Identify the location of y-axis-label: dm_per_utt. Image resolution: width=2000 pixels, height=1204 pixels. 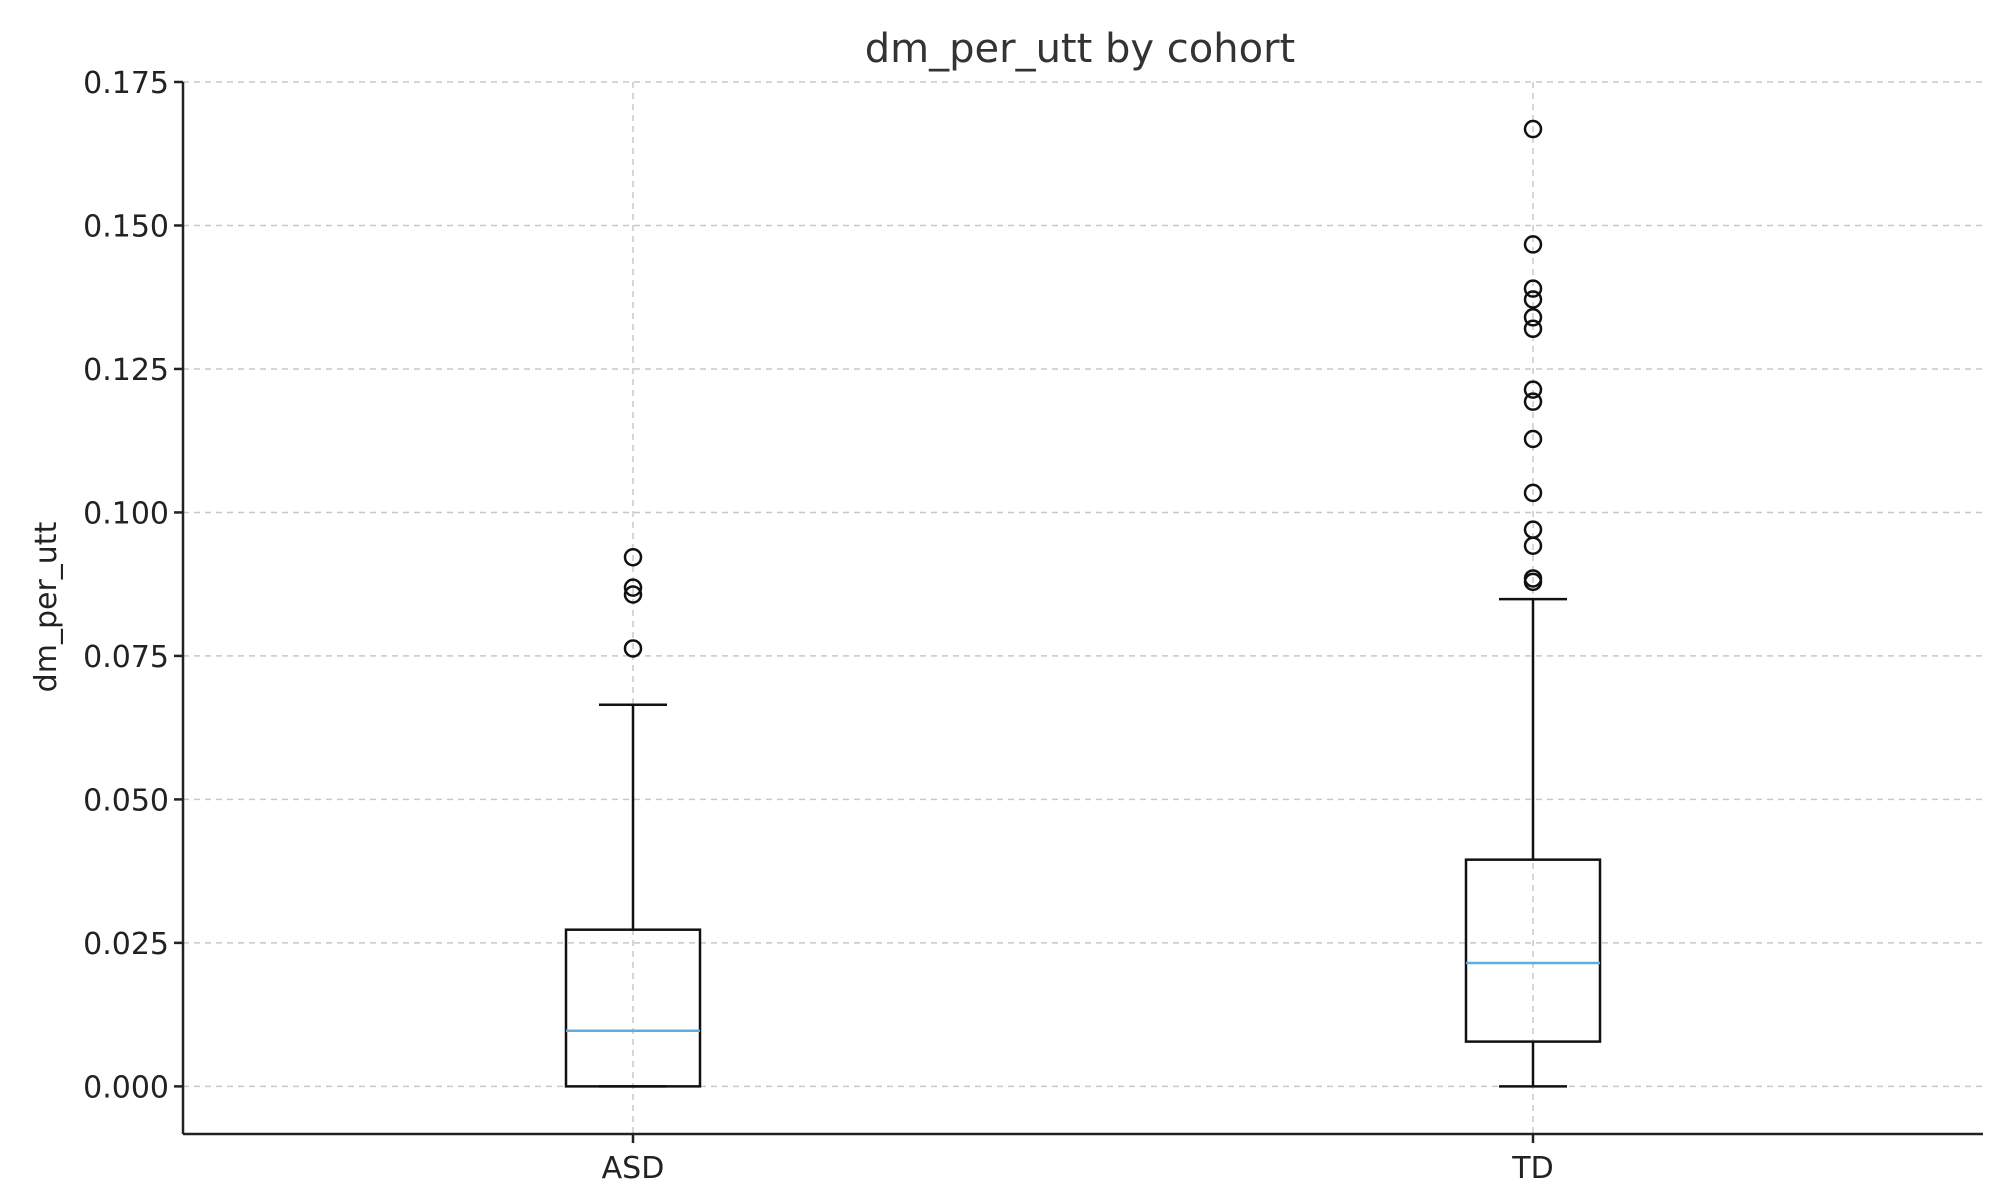
(46, 606).